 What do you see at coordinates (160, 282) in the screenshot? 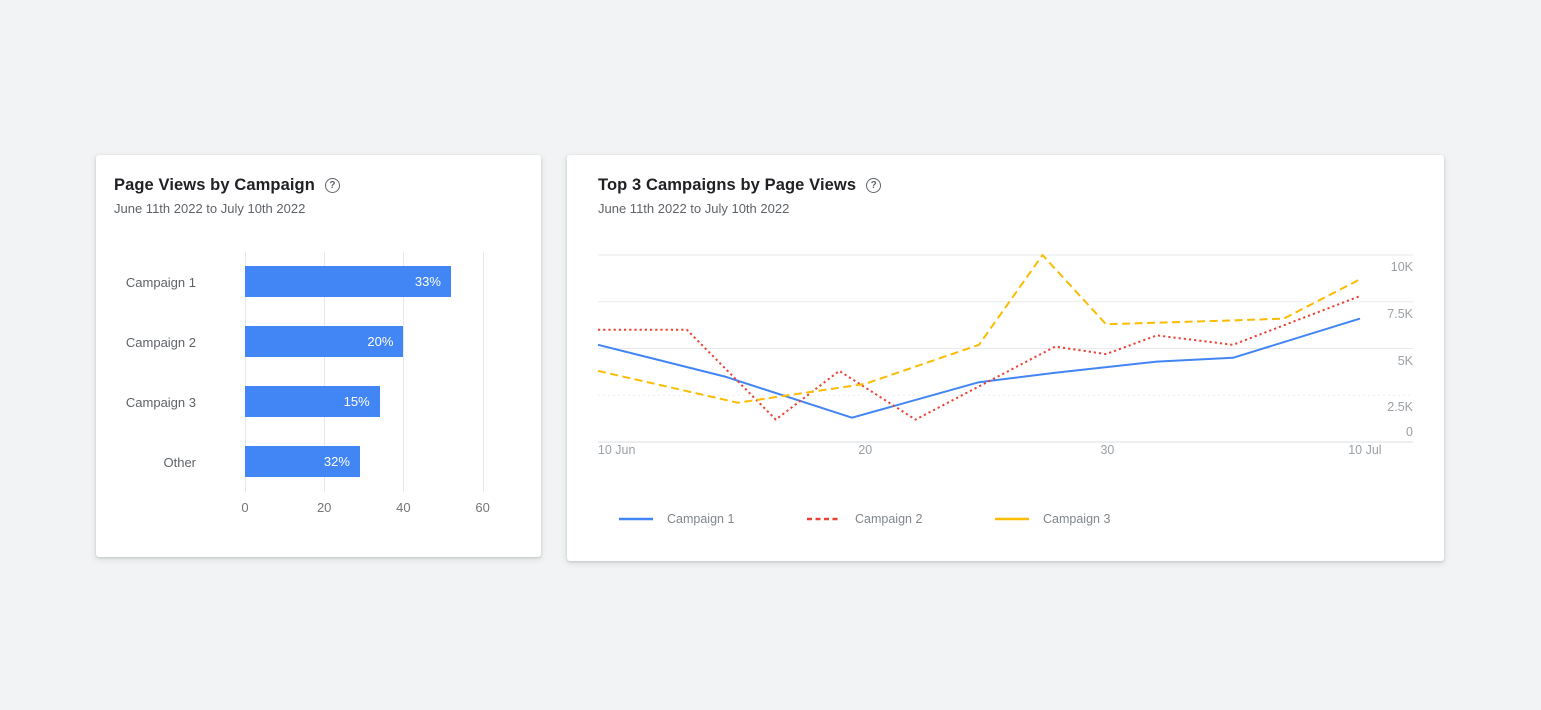
I see `bar-category-label: Campaign 1` at bounding box center [160, 282].